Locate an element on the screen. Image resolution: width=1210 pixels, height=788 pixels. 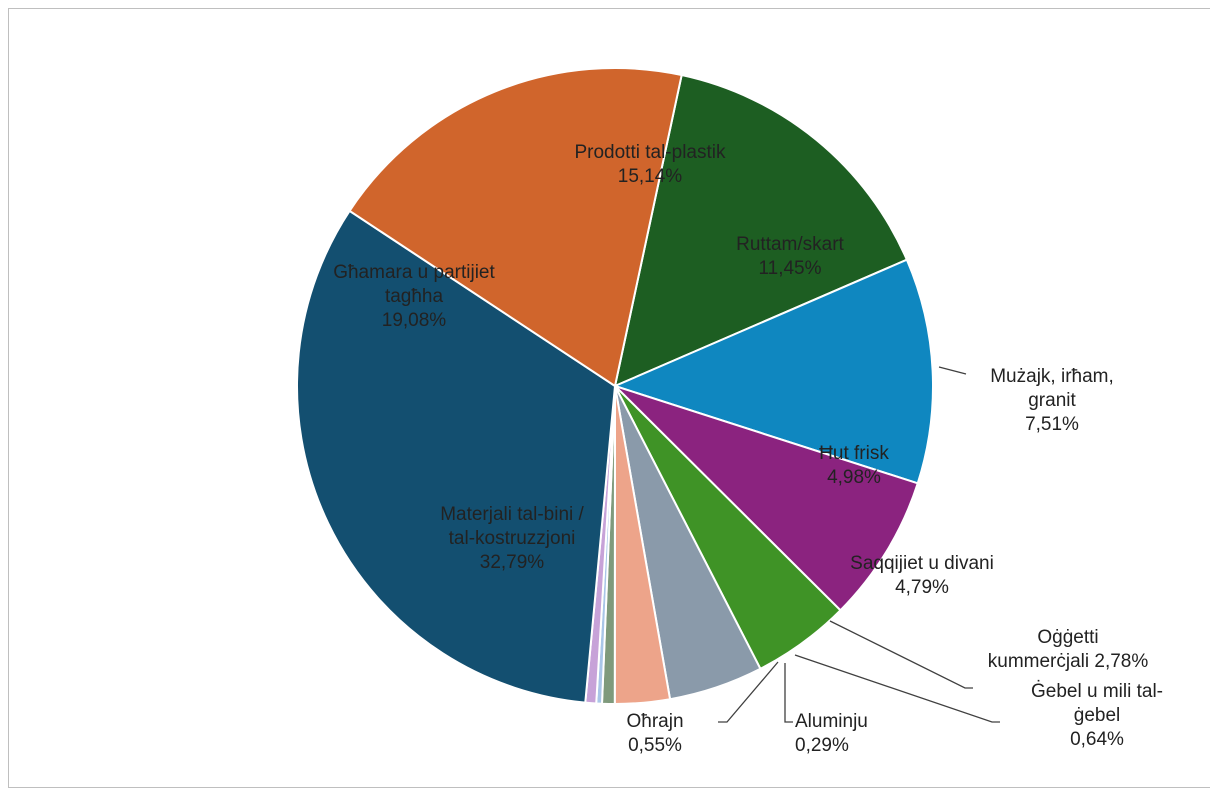
slice-label-line: tagħha is located at coordinates (414, 296).